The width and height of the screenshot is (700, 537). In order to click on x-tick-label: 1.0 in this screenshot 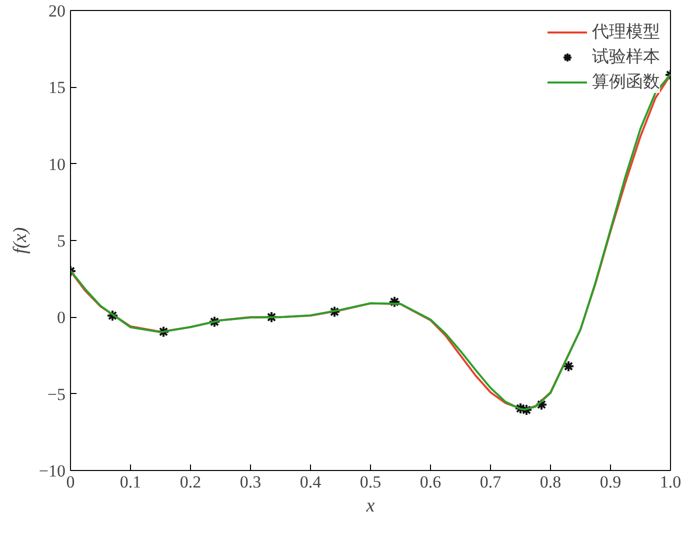, I will do `click(671, 482)`.